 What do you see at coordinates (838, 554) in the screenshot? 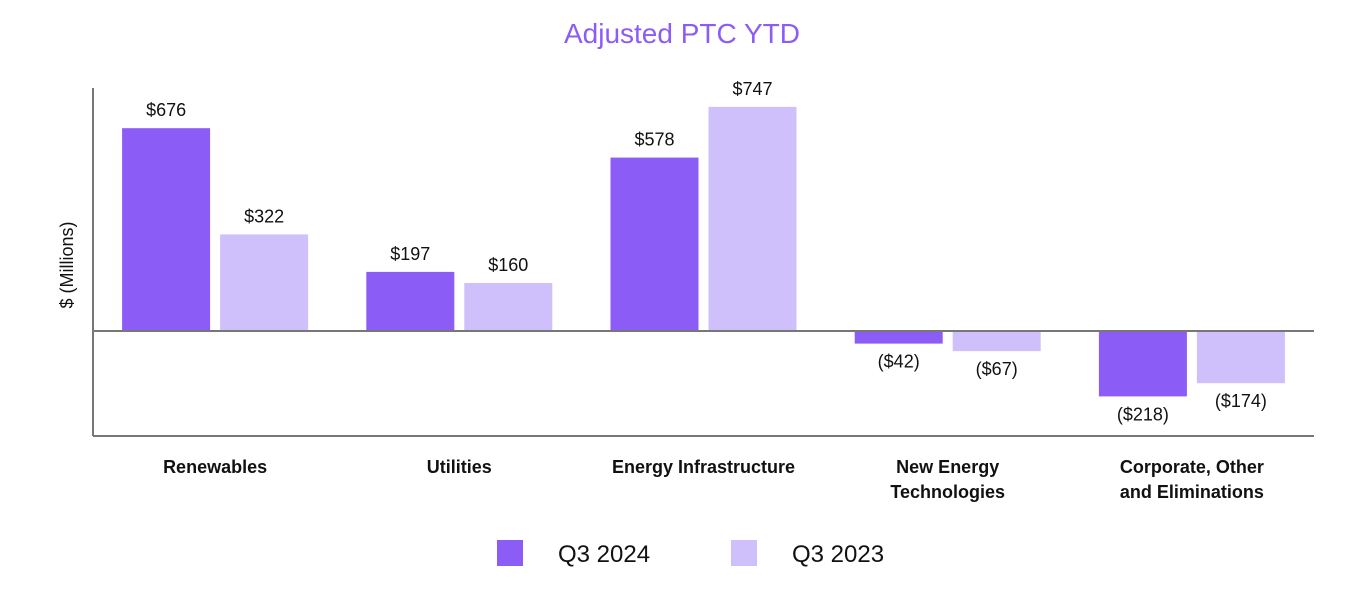
I see `legend-label: Q3 2023` at bounding box center [838, 554].